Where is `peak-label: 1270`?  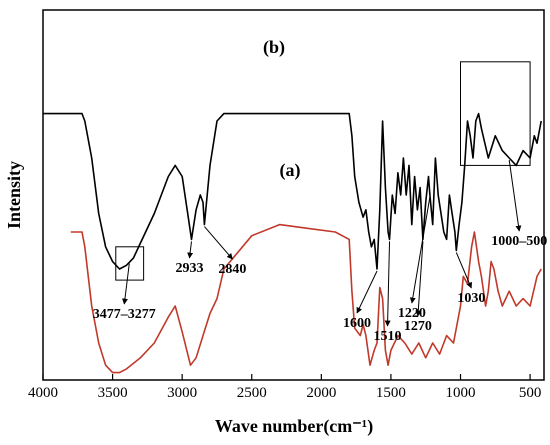
peak-label: 1270 is located at coordinates (418, 326).